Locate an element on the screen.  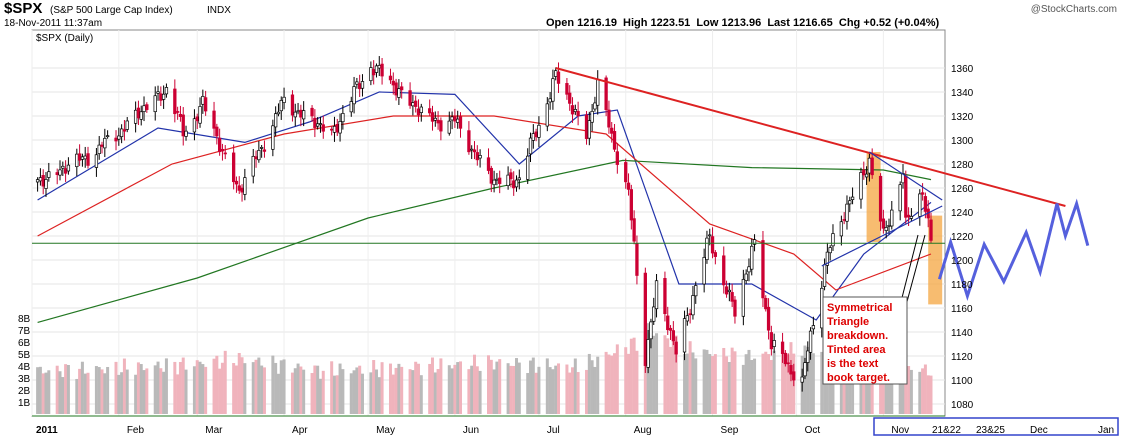
volume-tick-label: 1B is located at coordinates (24, 403).